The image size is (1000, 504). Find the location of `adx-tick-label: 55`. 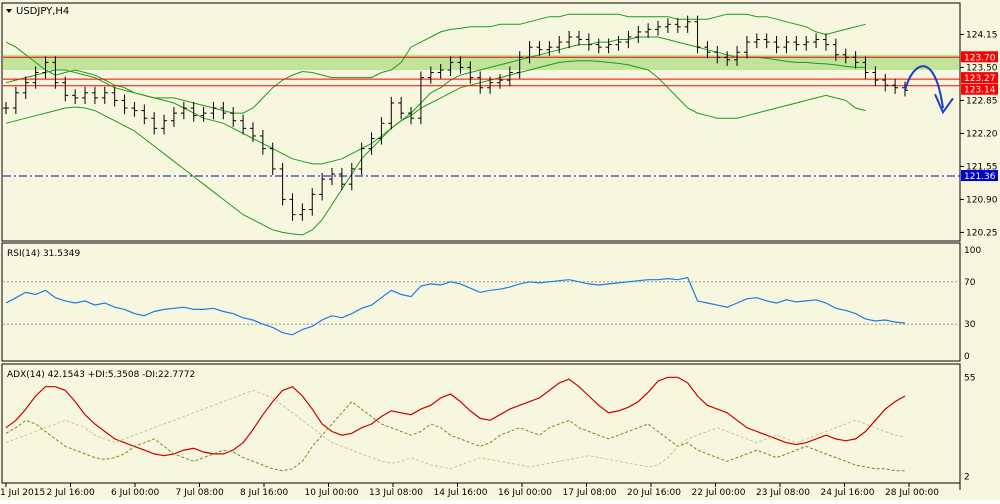

adx-tick-label: 55 is located at coordinates (969, 378).